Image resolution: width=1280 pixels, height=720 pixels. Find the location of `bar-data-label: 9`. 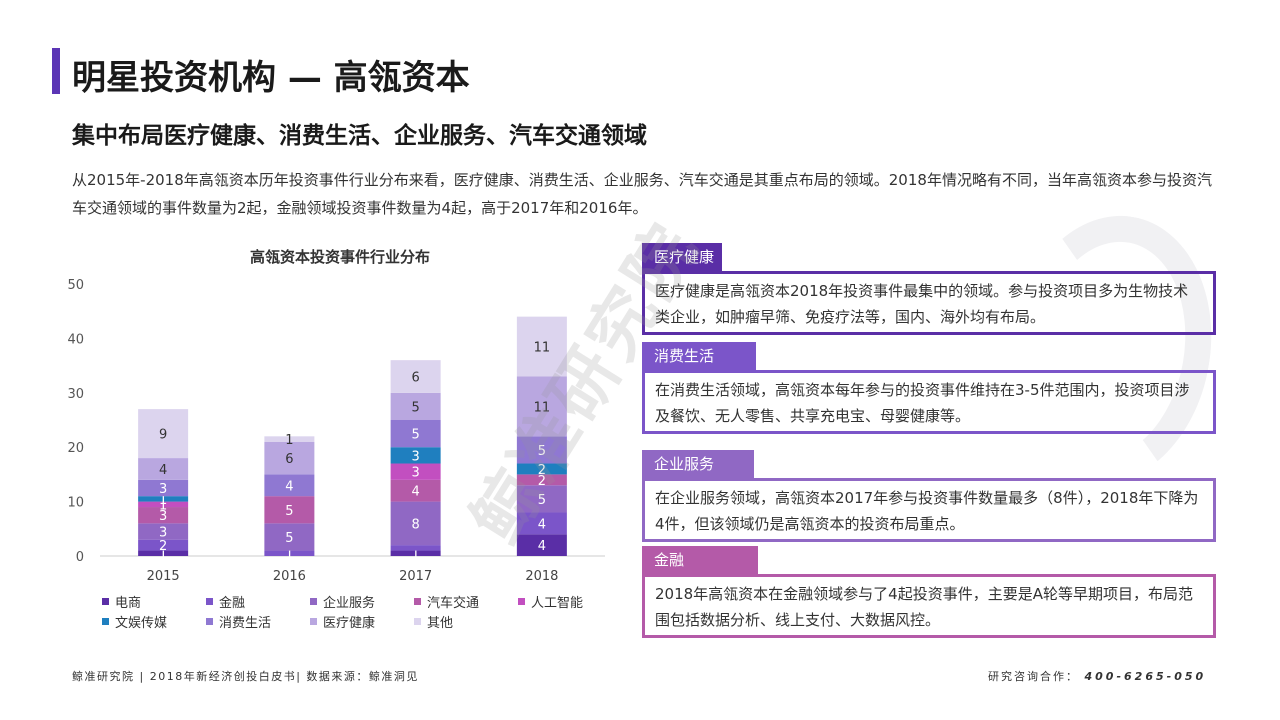

bar-data-label: 9 is located at coordinates (163, 435).